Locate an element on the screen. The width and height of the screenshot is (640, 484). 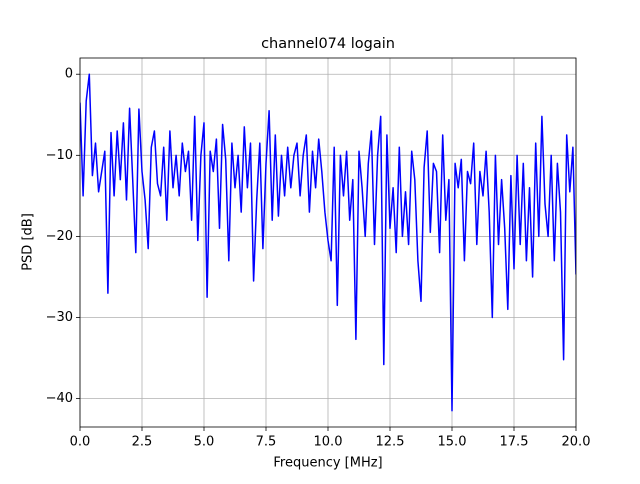
x-tick-label: 2.5 is located at coordinates (142, 442).